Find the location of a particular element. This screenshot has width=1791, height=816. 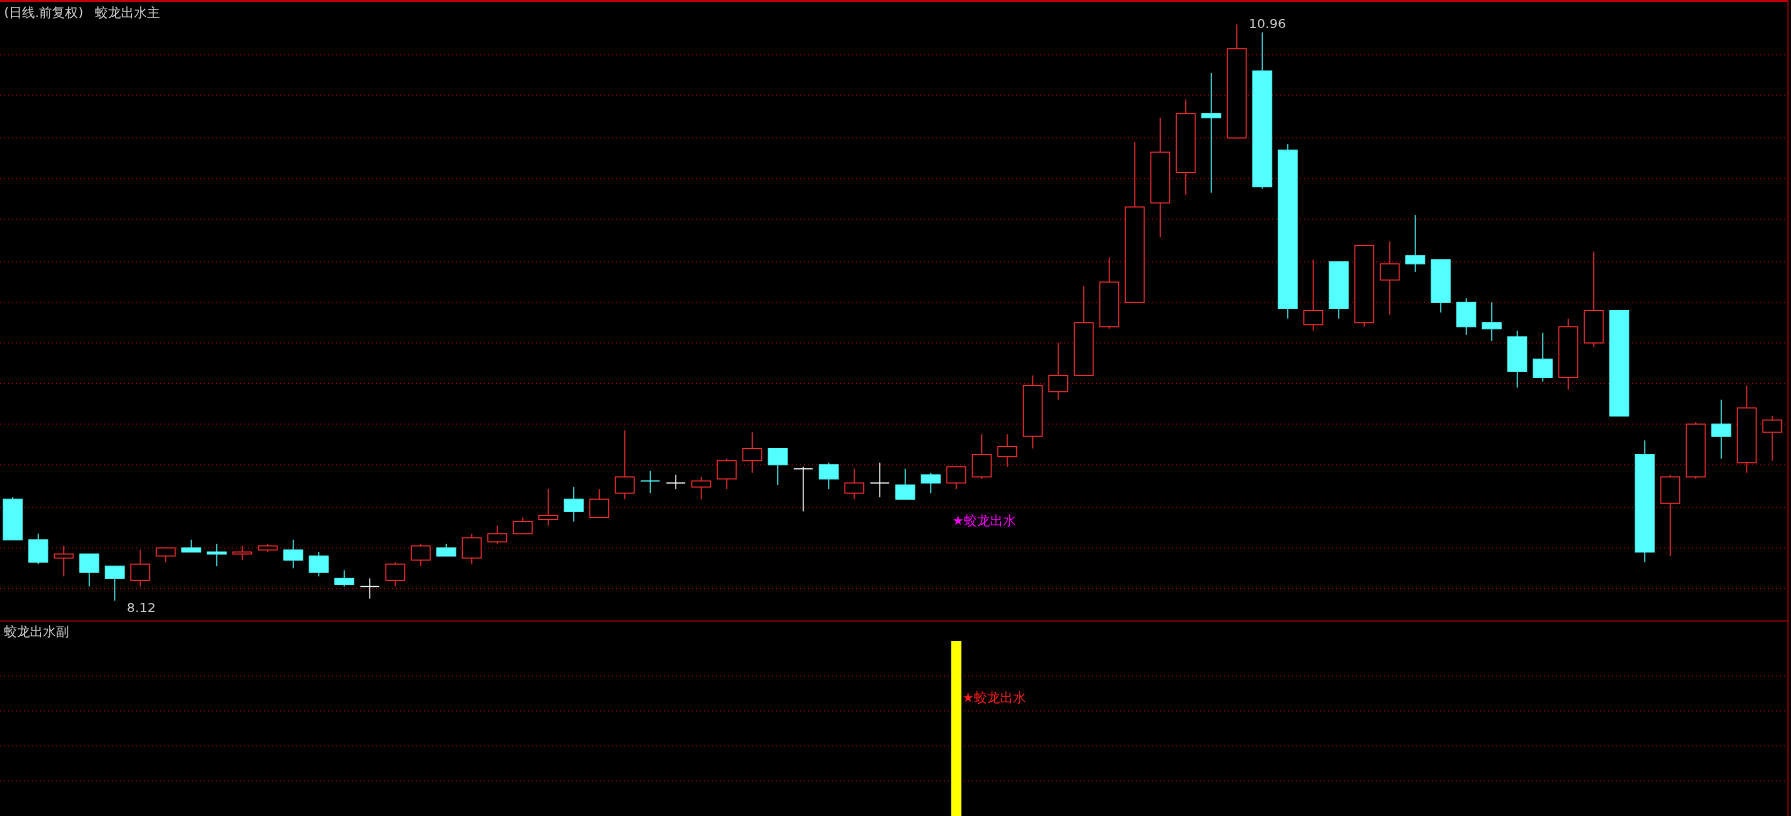

annotation: 8.12 is located at coordinates (141, 607).